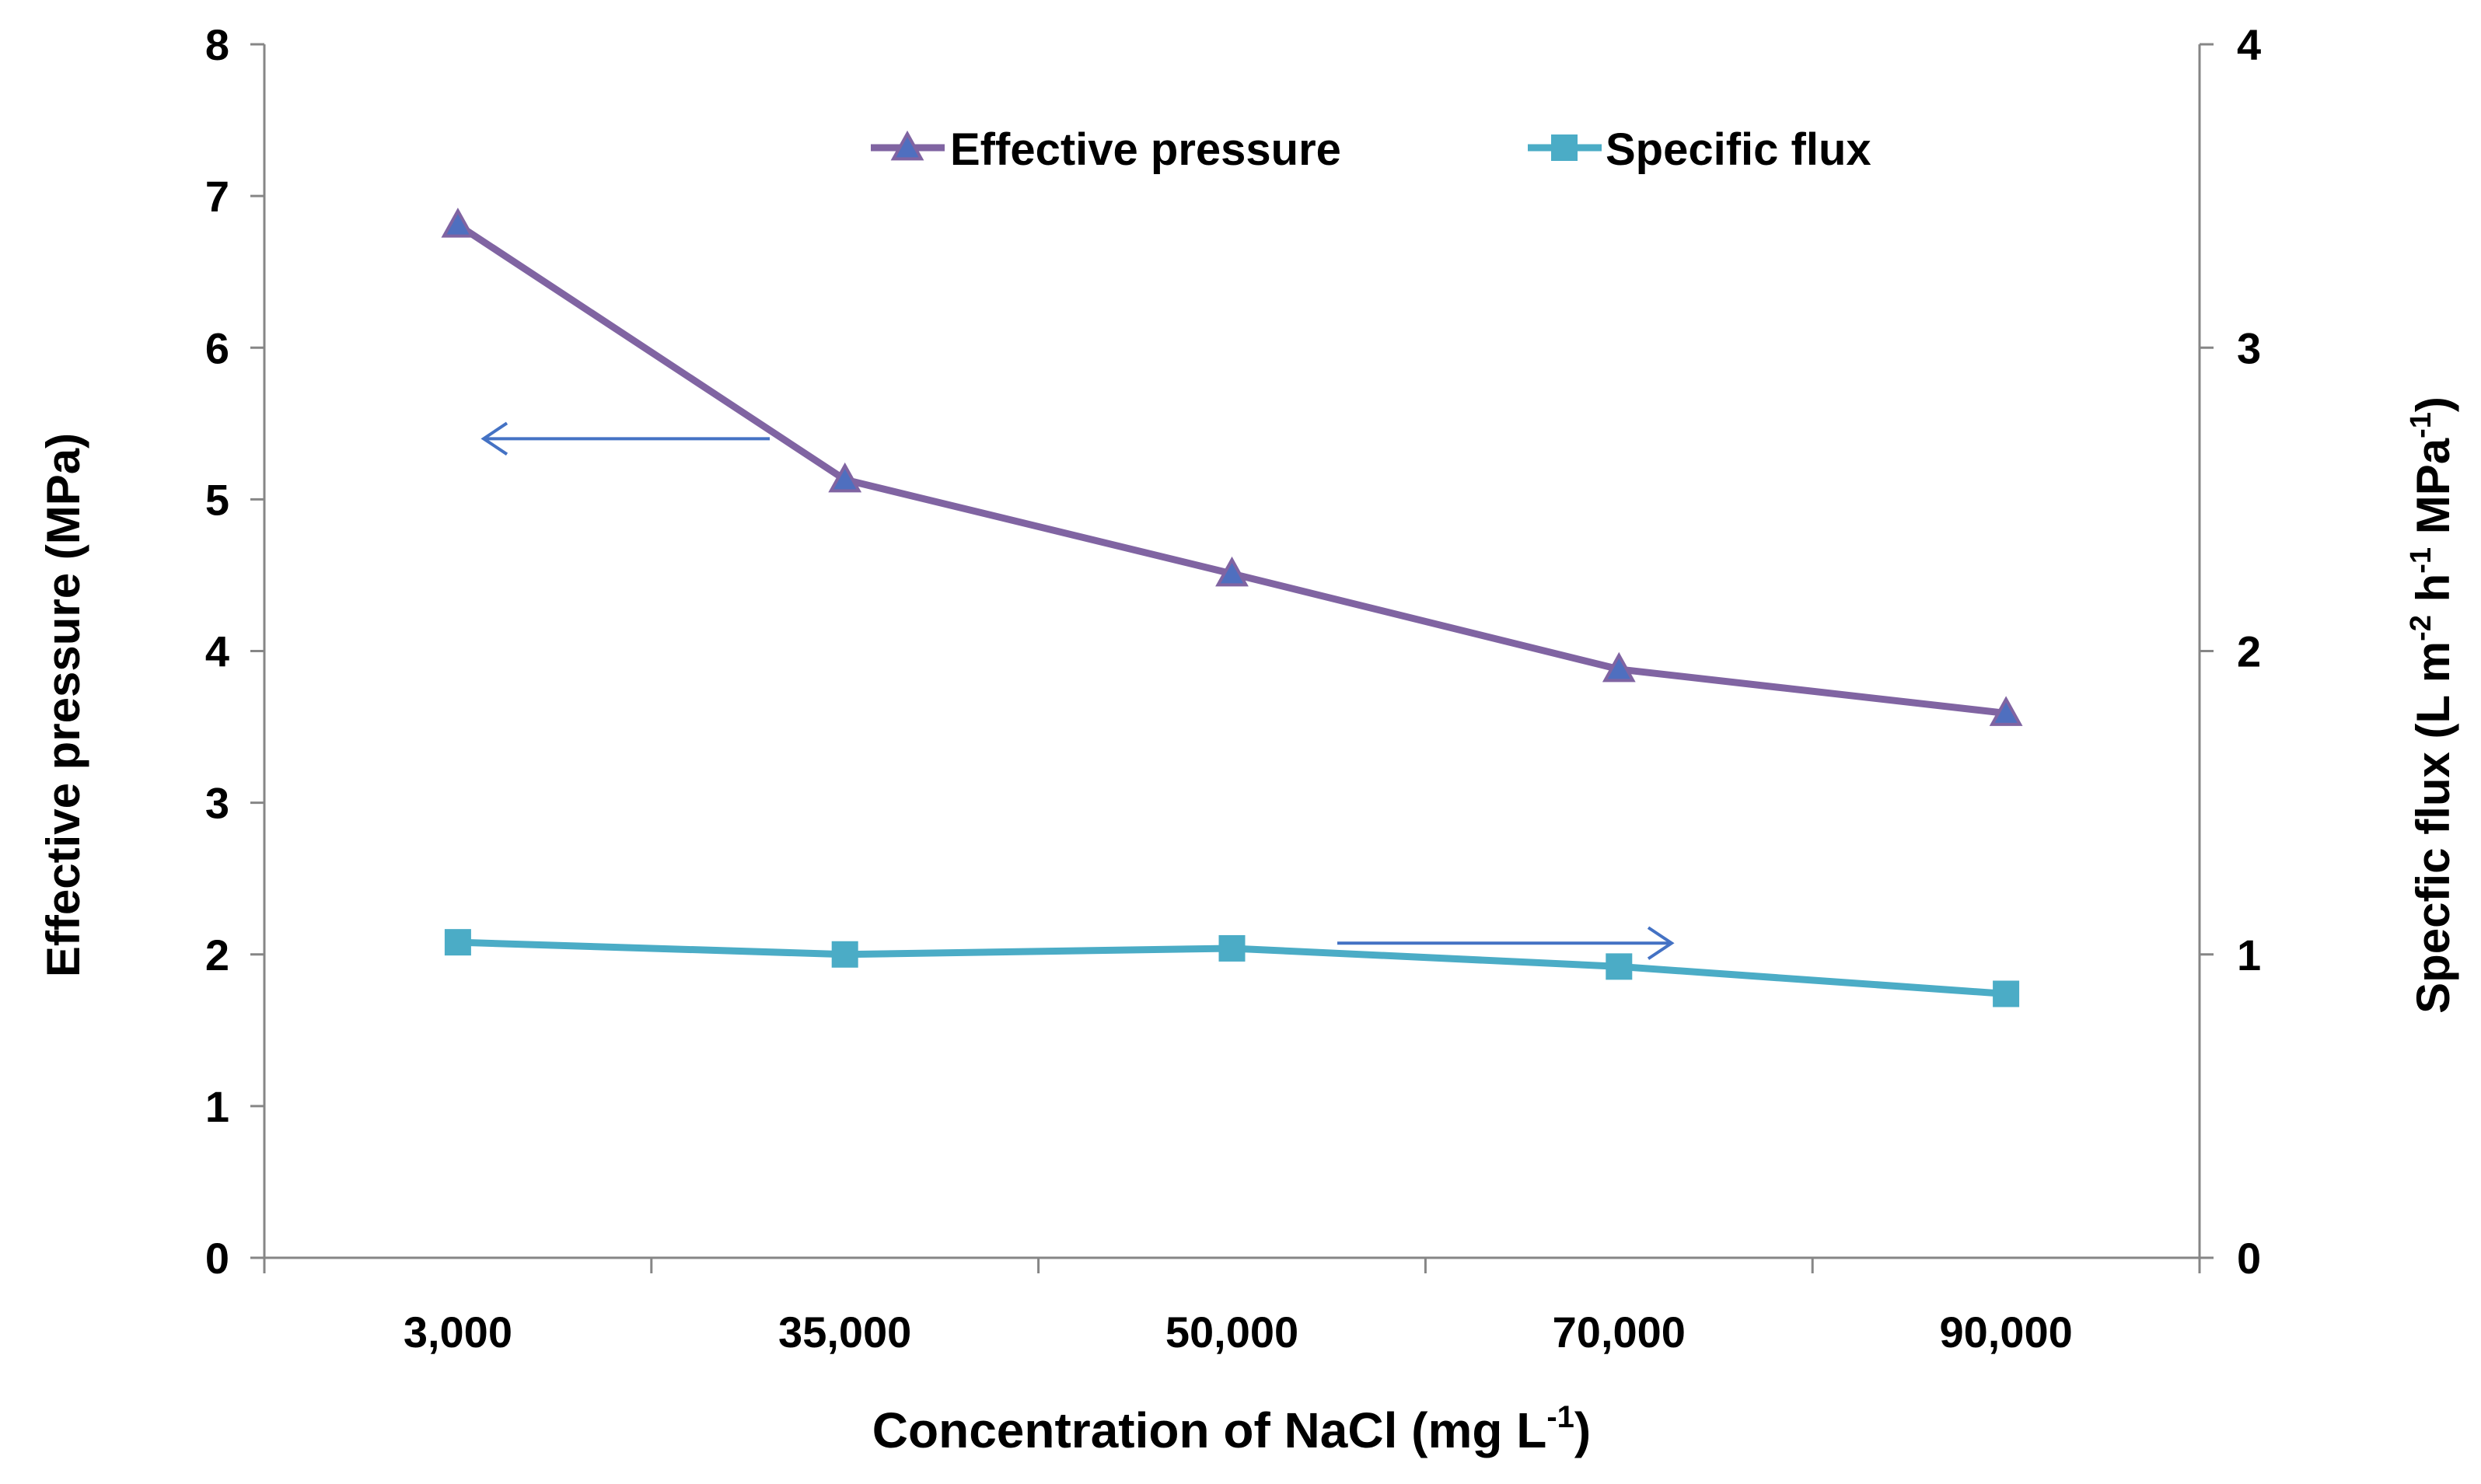 Image resolution: width=2481 pixels, height=1484 pixels. Describe the element at coordinates (63, 705) in the screenshot. I see `y-axis-left-title: Effective pressure (MPa)` at that location.